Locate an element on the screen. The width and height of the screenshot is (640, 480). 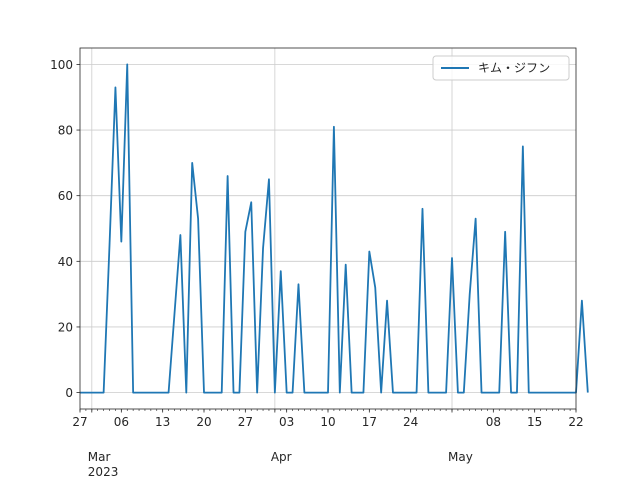
x-tick-label: 24 is located at coordinates (410, 422).